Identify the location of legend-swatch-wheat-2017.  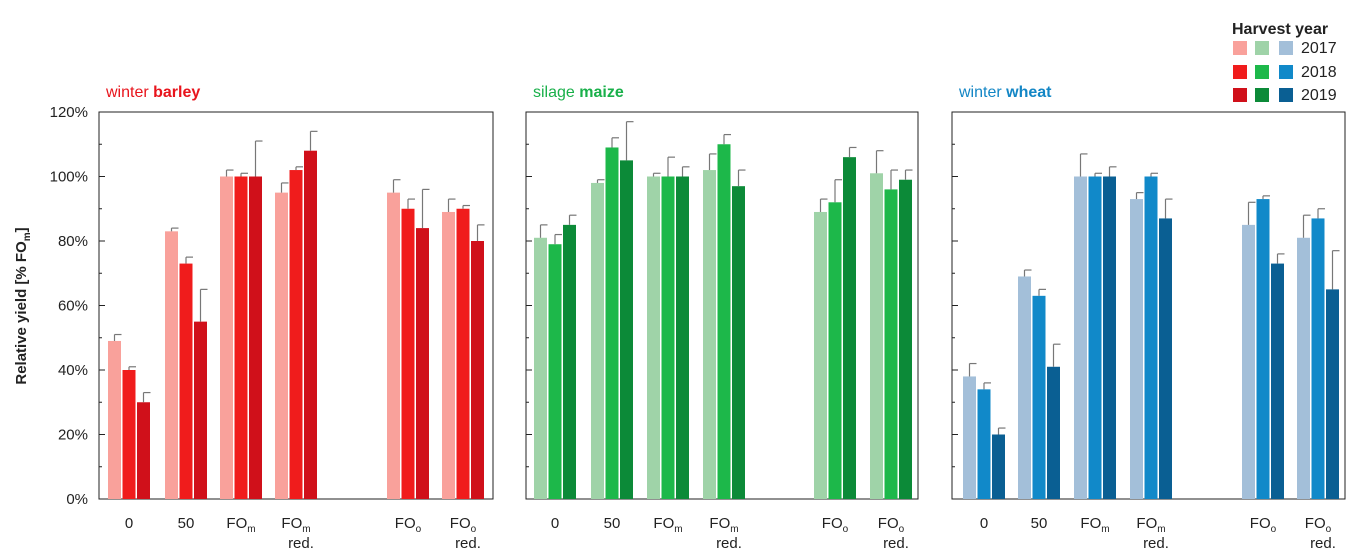
(1286, 48).